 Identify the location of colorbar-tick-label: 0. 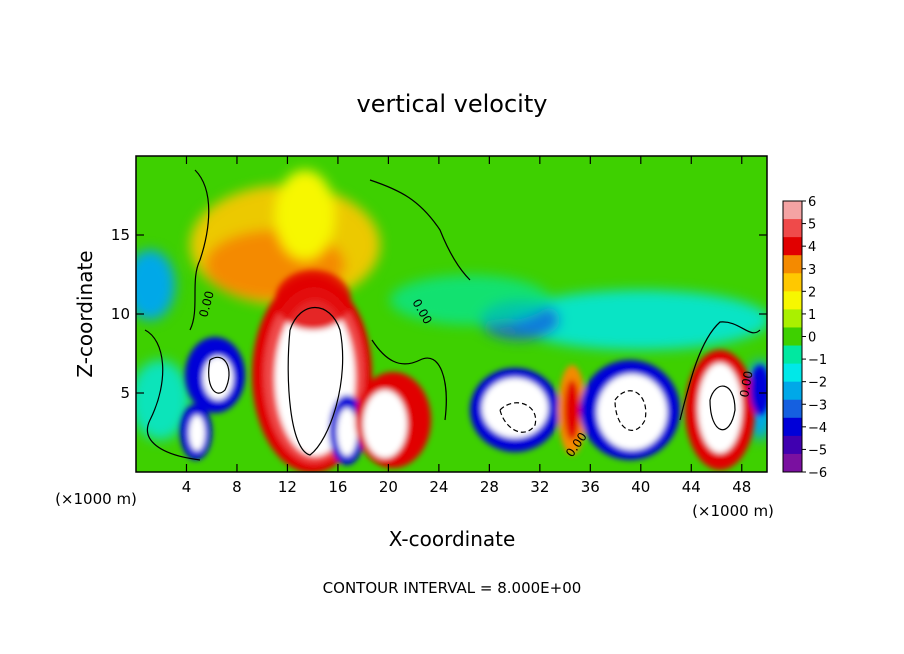
(812, 338).